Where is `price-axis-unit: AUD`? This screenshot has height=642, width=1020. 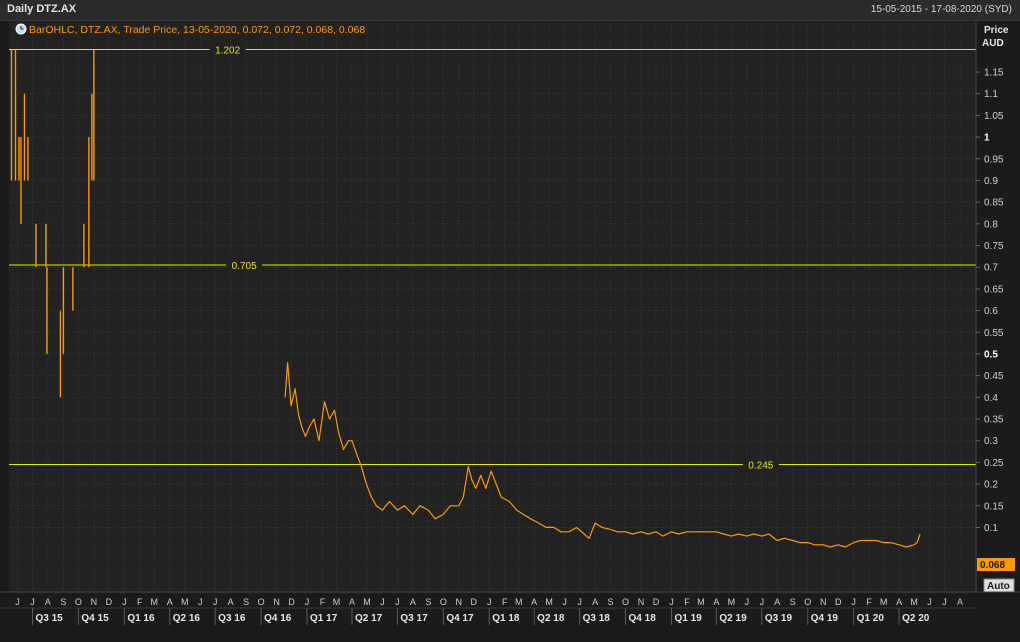
price-axis-unit: AUD is located at coordinates (993, 43).